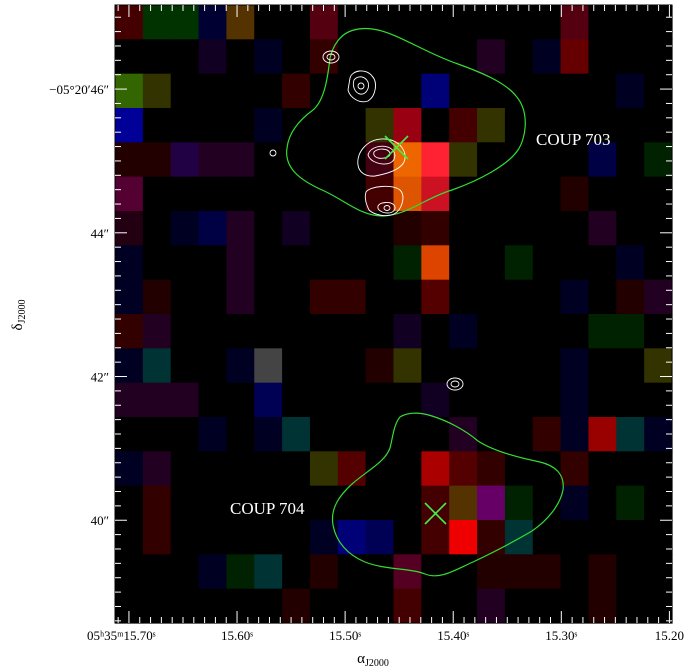 This screenshot has height=669, width=689. What do you see at coordinates (373, 660) in the screenshot?
I see `x-axis-title: αJ2000` at bounding box center [373, 660].